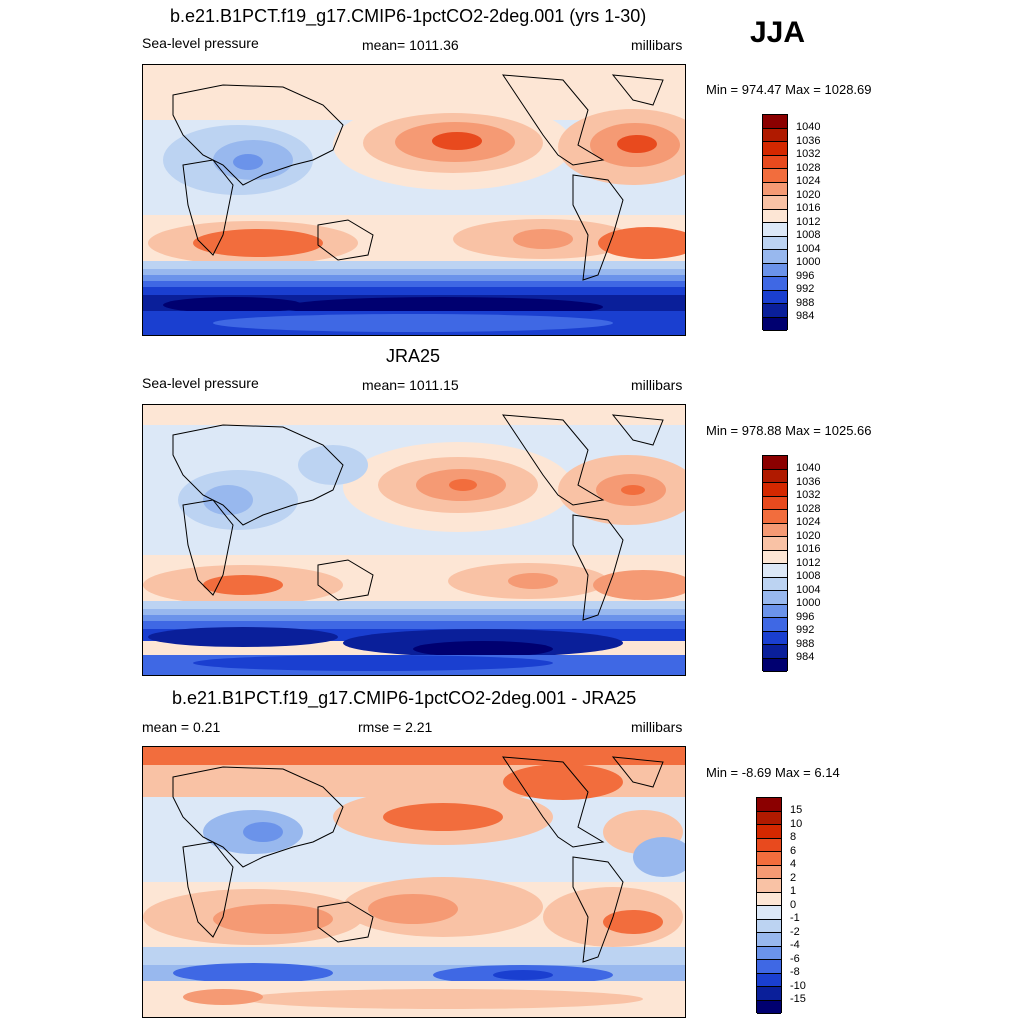  Describe the element at coordinates (795, 945) in the screenshot. I see `panel3-colorbar-label: -4` at that location.